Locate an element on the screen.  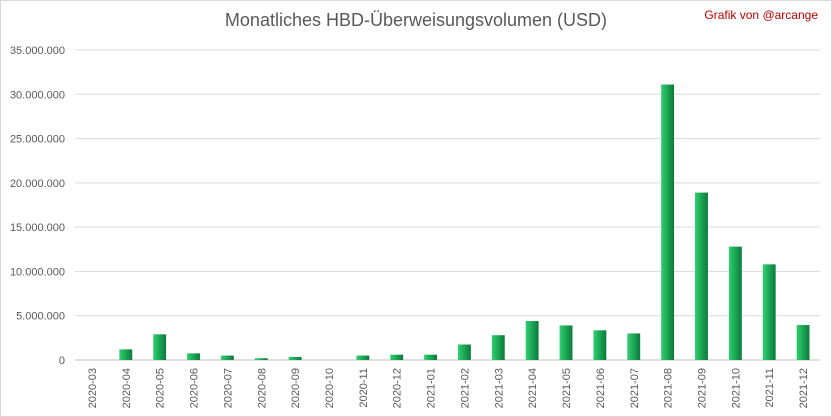
y-tick-label: 10.000.000 is located at coordinates (37, 272).